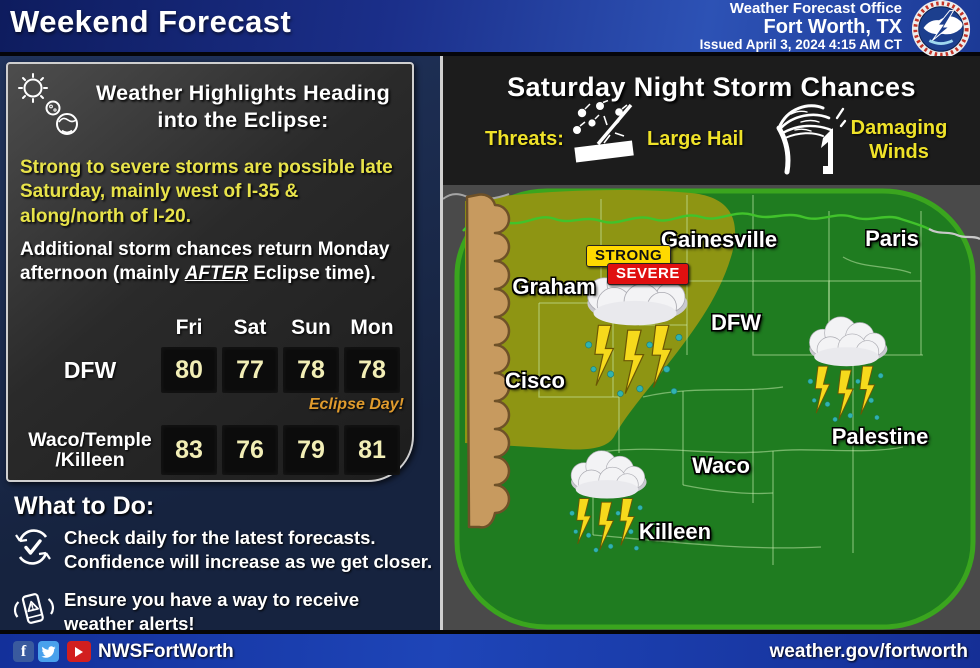 This screenshot has height=668, width=980. What do you see at coordinates (243, 119) in the screenshot?
I see `highlights-title-line2: into the Eclipse:` at bounding box center [243, 119].